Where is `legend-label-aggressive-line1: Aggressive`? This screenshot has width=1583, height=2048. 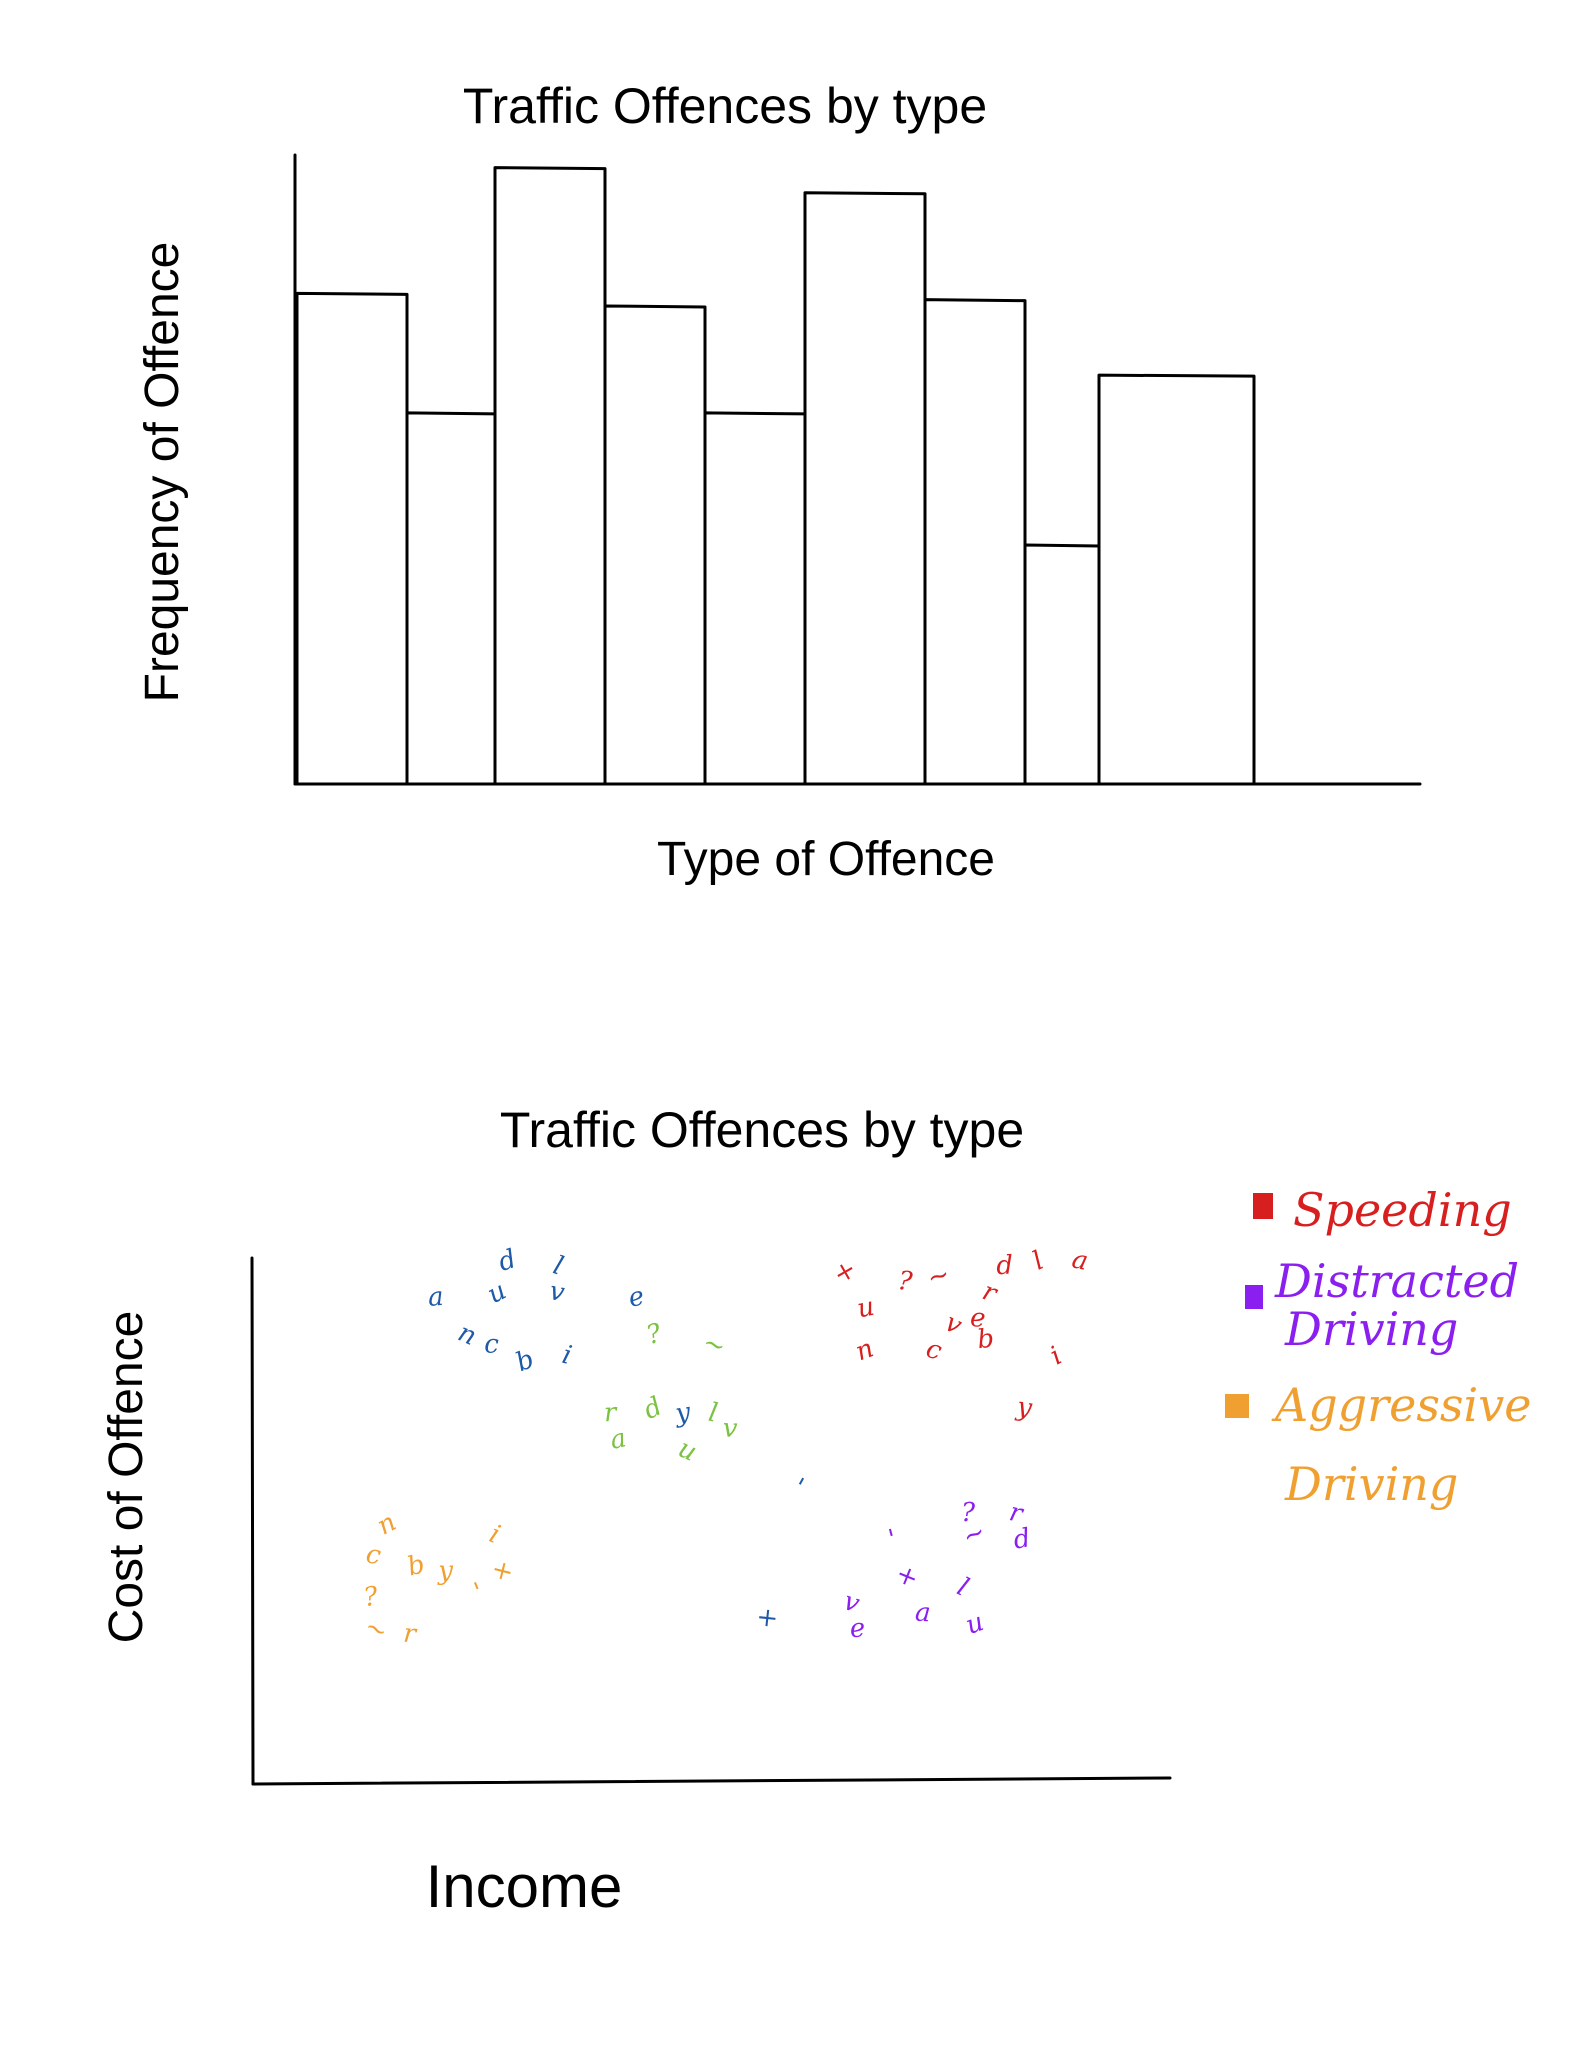
legend-label-aggressive-line1: Aggressive is located at coordinates (1401, 1405).